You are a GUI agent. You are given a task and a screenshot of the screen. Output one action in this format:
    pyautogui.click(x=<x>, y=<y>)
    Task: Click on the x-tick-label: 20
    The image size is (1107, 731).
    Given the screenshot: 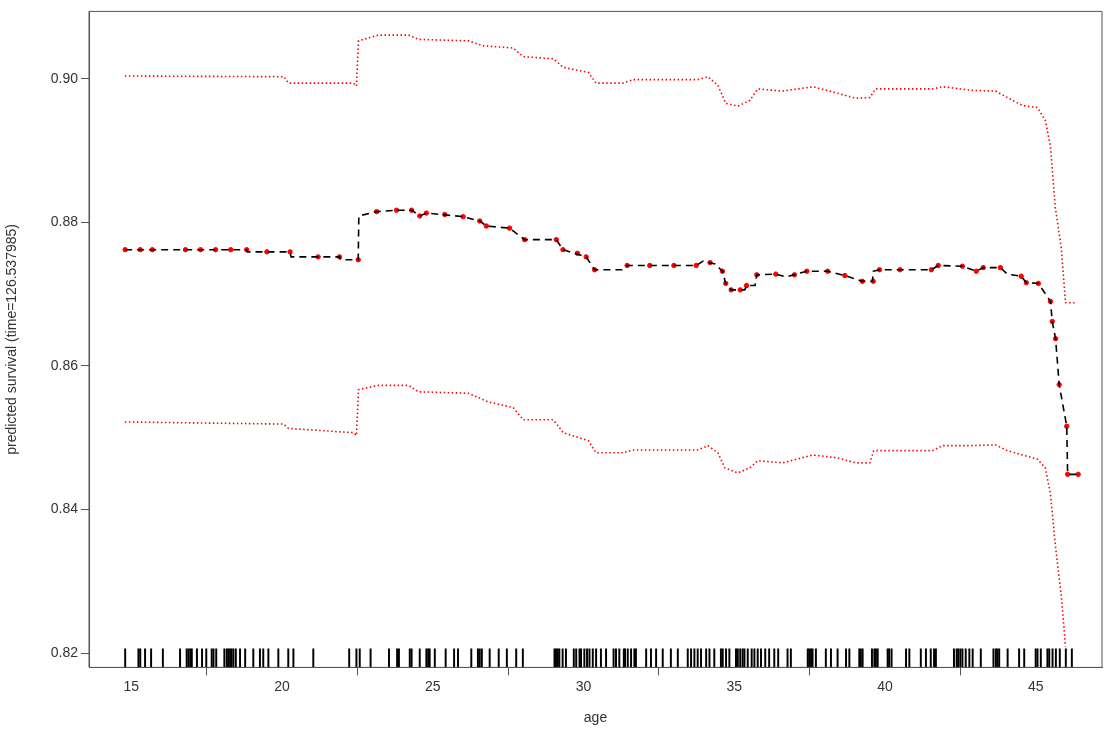 What is the action you would take?
    pyautogui.click(x=282, y=685)
    